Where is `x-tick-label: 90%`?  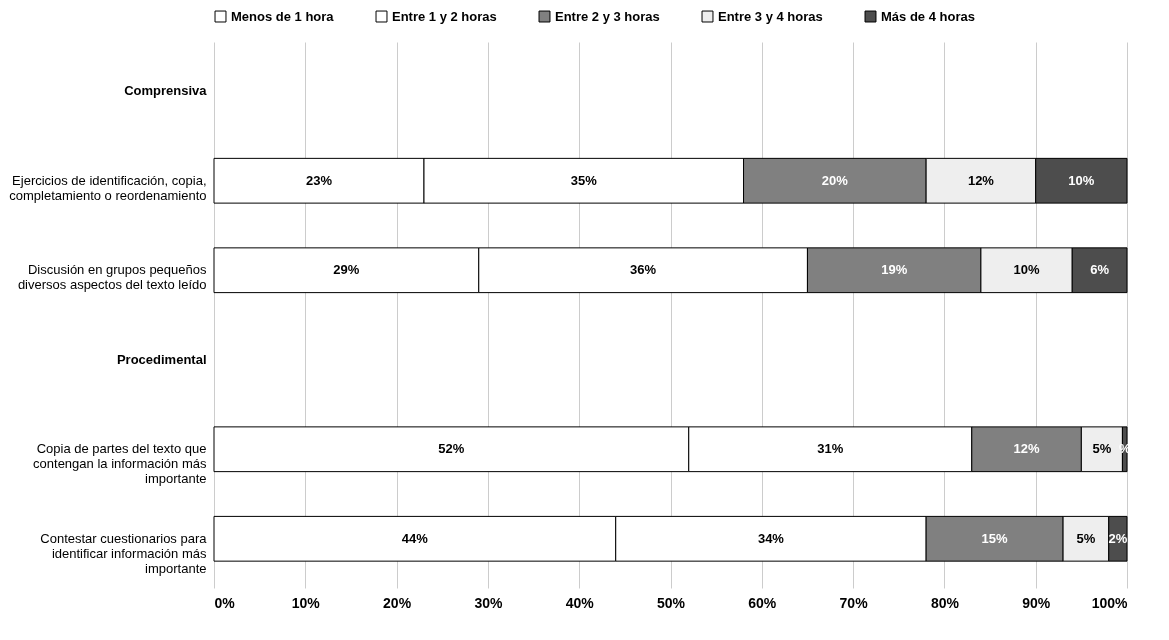
x-tick-label: 90% is located at coordinates (1036, 602).